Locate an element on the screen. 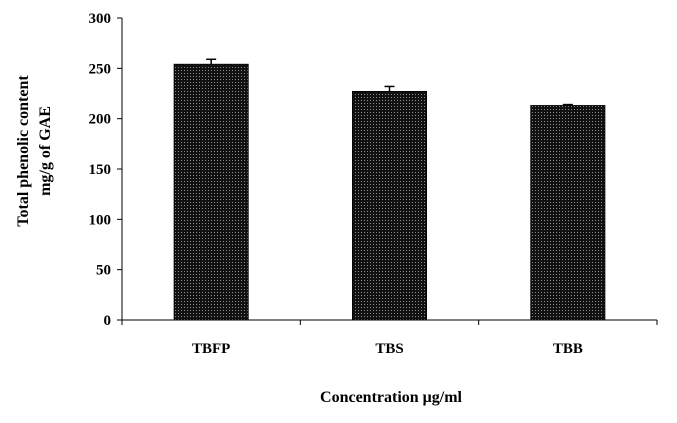 The image size is (677, 423). bar-tbfp is located at coordinates (211, 192).